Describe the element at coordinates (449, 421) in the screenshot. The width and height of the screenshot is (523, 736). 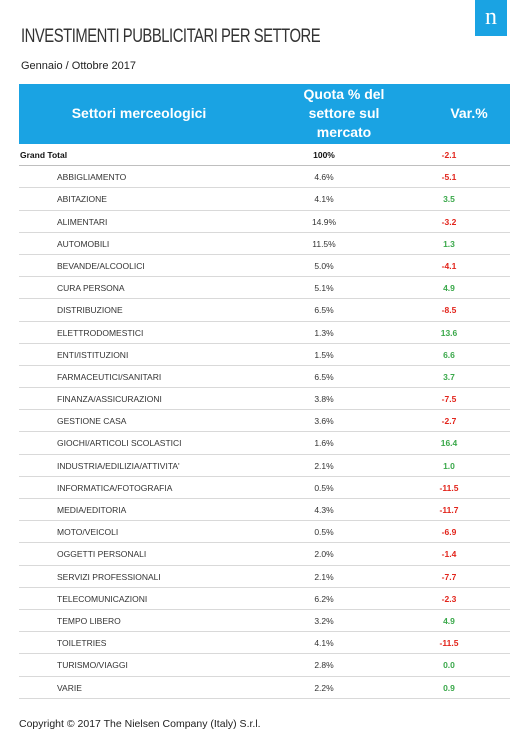
I see `variation-value: -2.7` at that location.